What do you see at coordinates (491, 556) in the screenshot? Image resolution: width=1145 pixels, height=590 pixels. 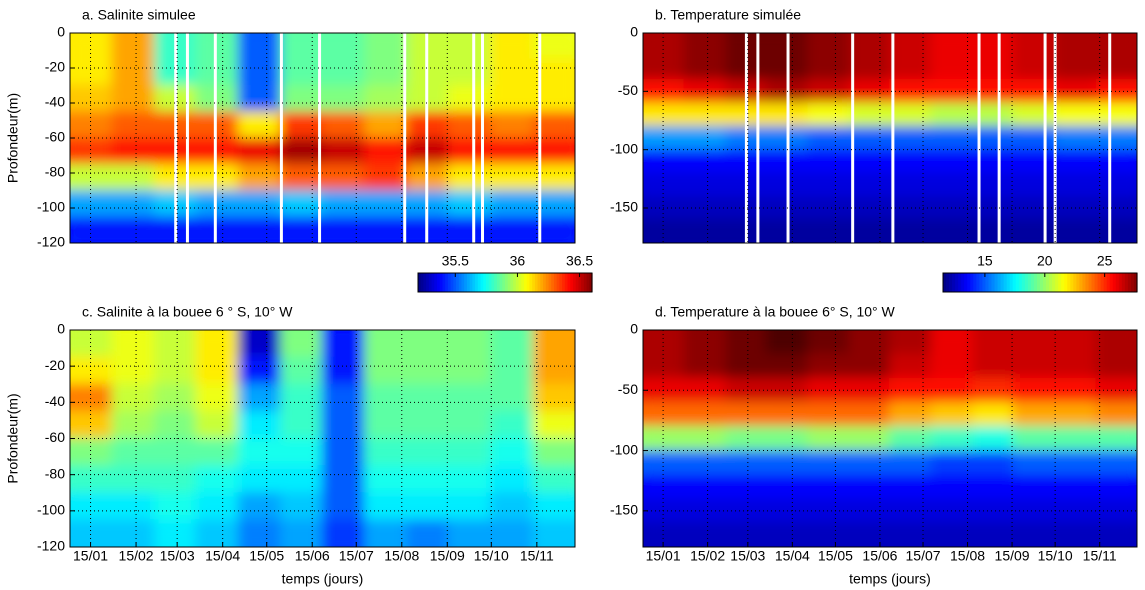 I see `x-tick-label: 15/10` at bounding box center [491, 556].